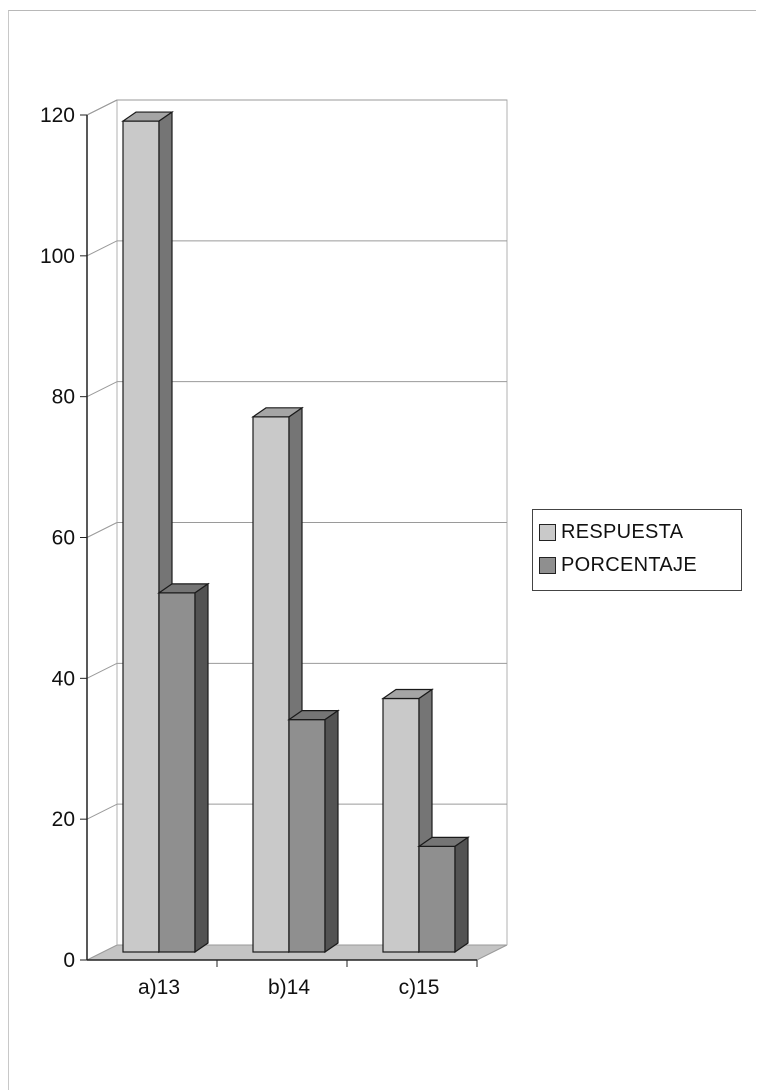 The width and height of the screenshot is (758, 1091). I want to click on legend-label-porcentaje: PORCENTAJE, so click(629, 565).